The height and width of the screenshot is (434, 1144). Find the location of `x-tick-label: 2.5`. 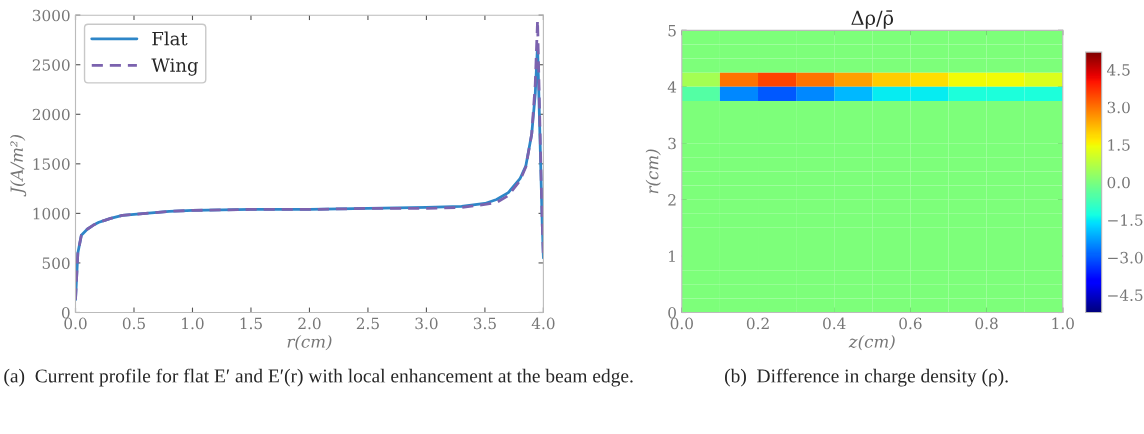

x-tick-label: 2.5 is located at coordinates (367, 323).